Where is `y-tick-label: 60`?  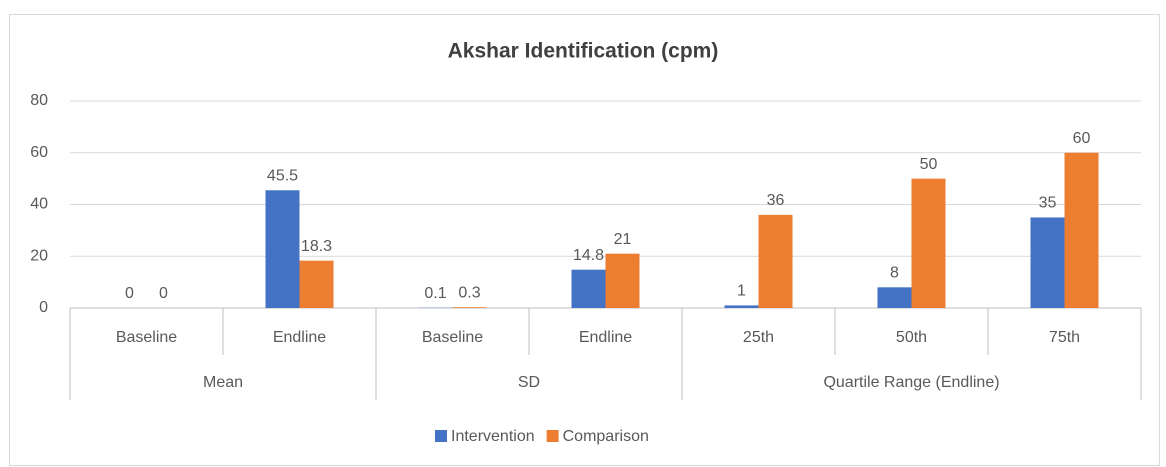 y-tick-label: 60 is located at coordinates (39, 152).